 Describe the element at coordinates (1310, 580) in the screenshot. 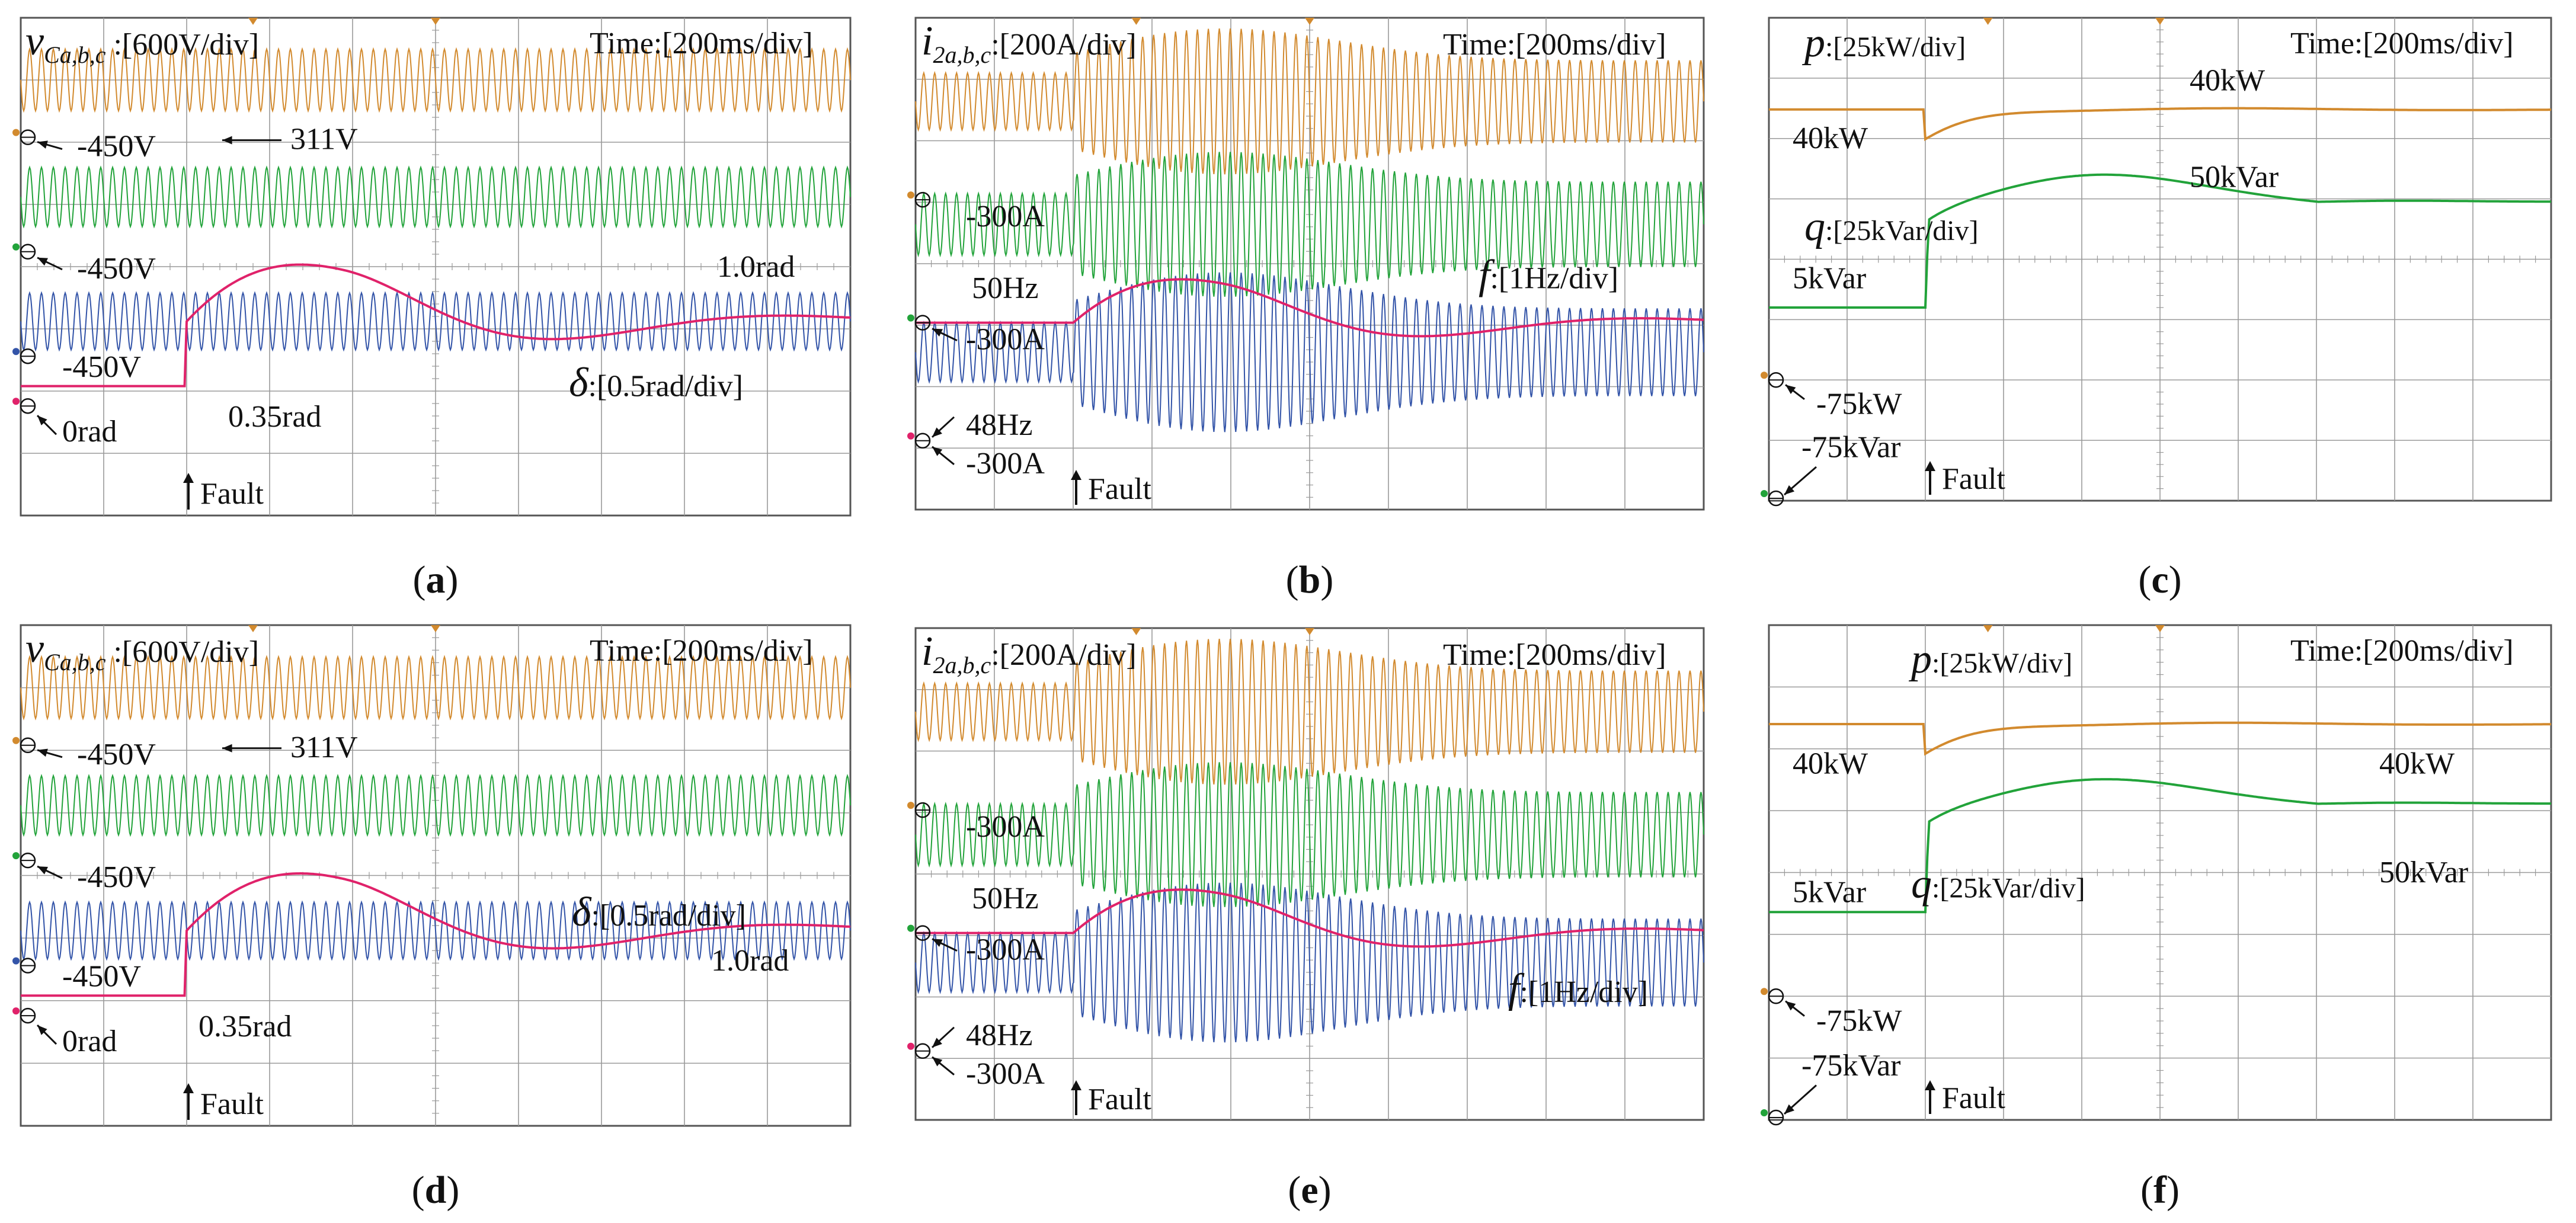

I see `caption-1: (b)` at that location.